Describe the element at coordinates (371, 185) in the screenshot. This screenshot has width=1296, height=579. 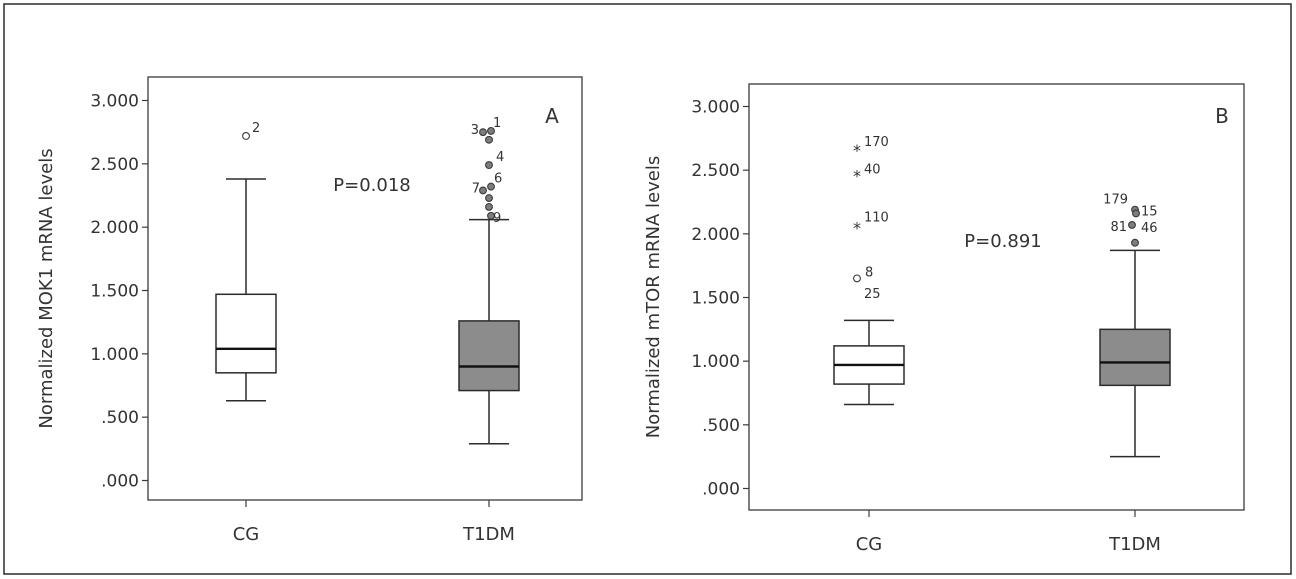
I see `p-value-annotation: P=0.018` at that location.